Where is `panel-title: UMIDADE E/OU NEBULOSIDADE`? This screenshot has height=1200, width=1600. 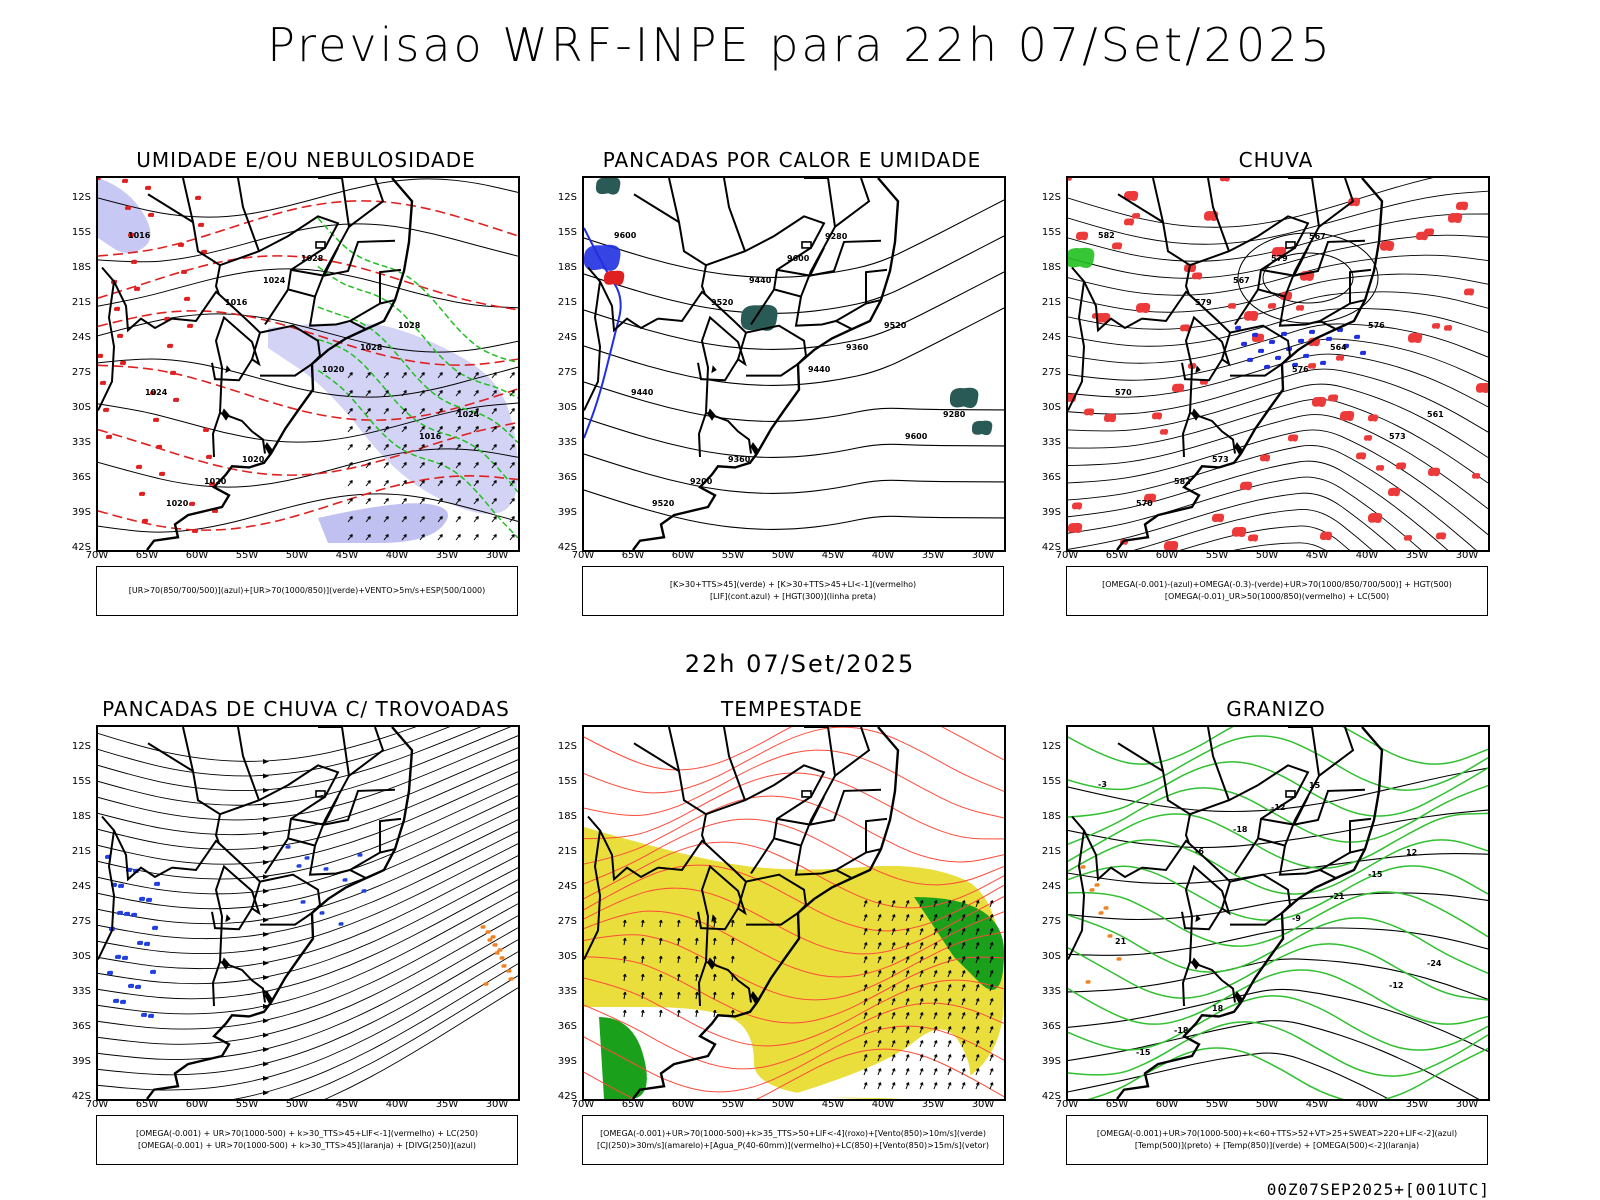 panel-title: UMIDADE E/OU NEBULOSIDADE is located at coordinates (306, 160).